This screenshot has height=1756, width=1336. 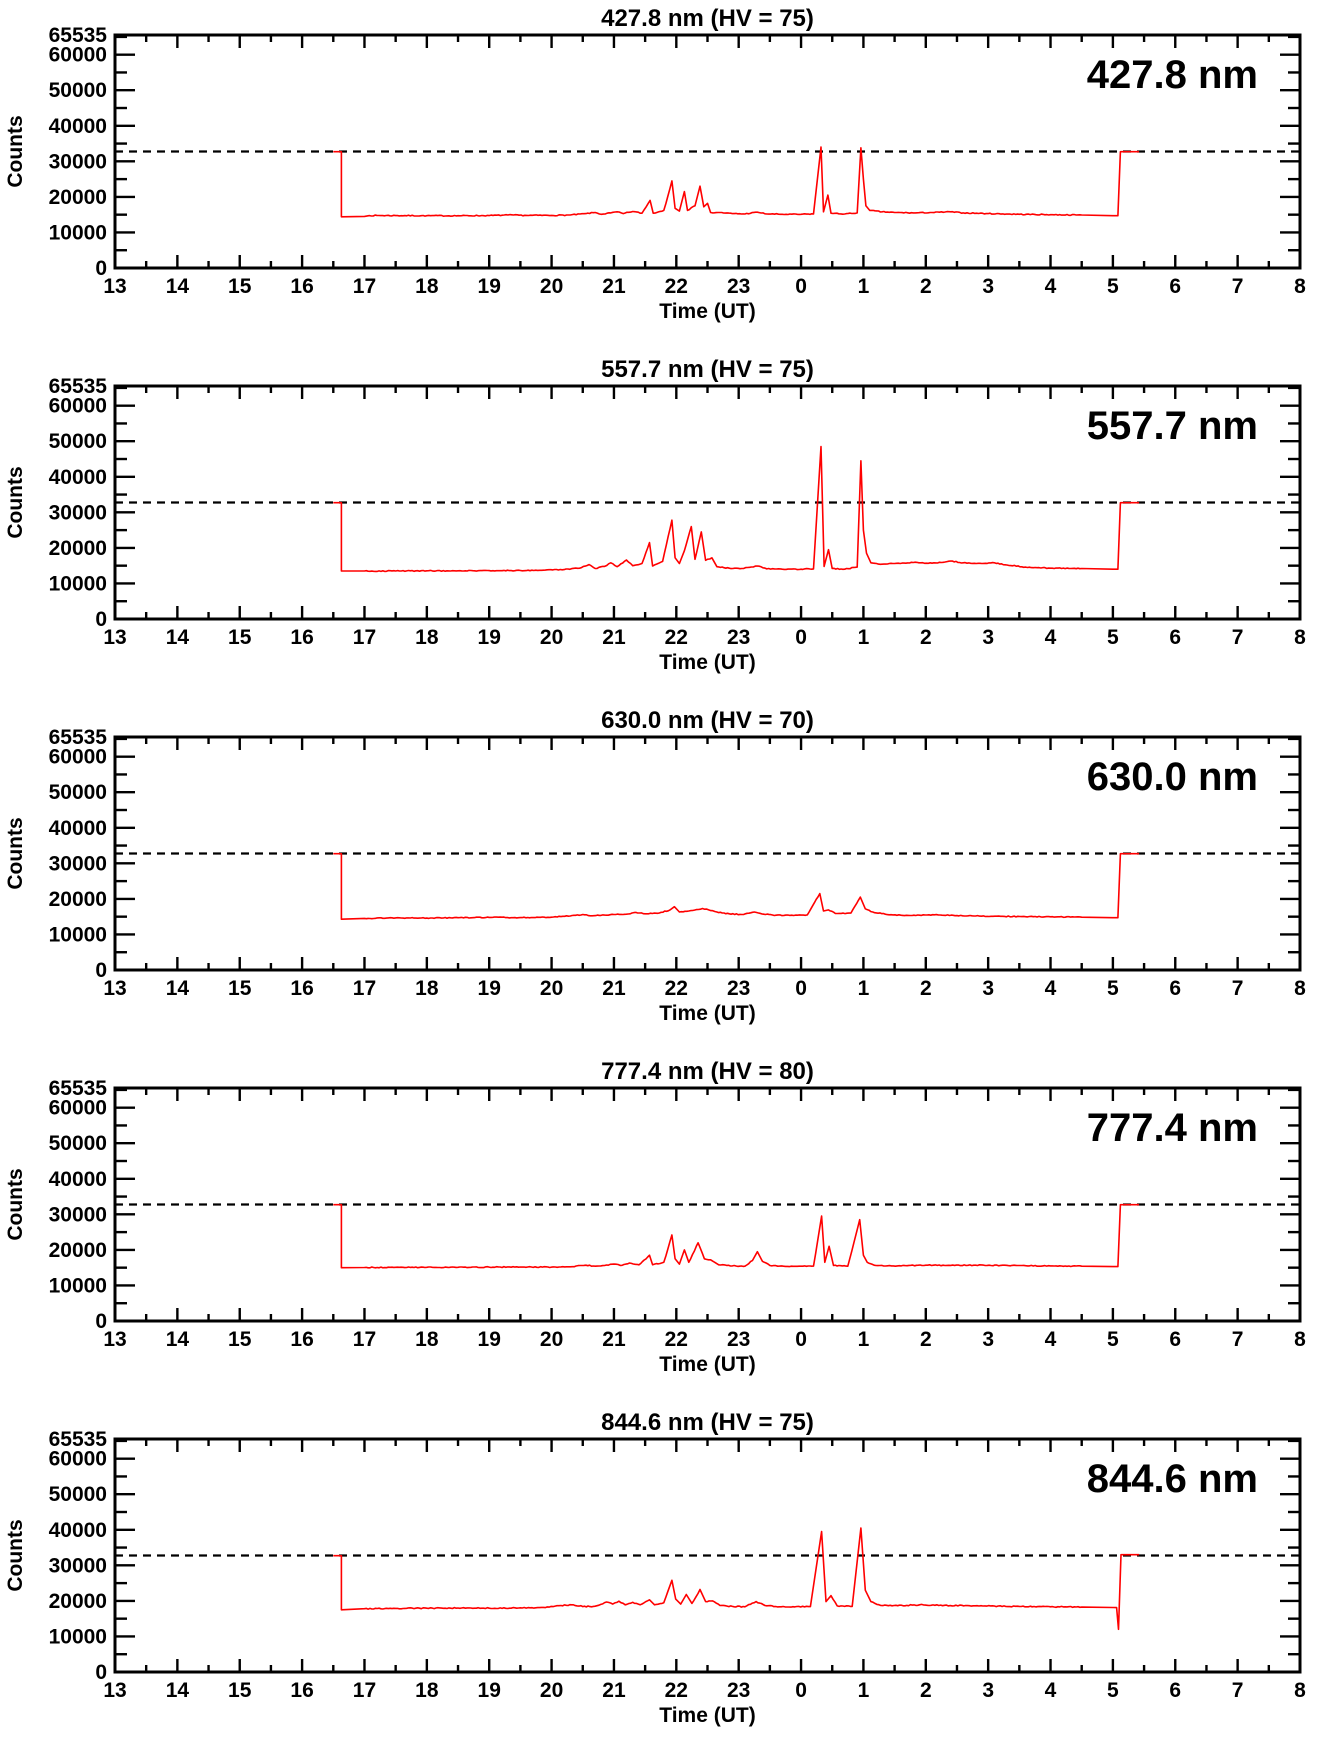 What do you see at coordinates (707, 1422) in the screenshot?
I see `panel-title: 844.6 nm (HV = 75)` at bounding box center [707, 1422].